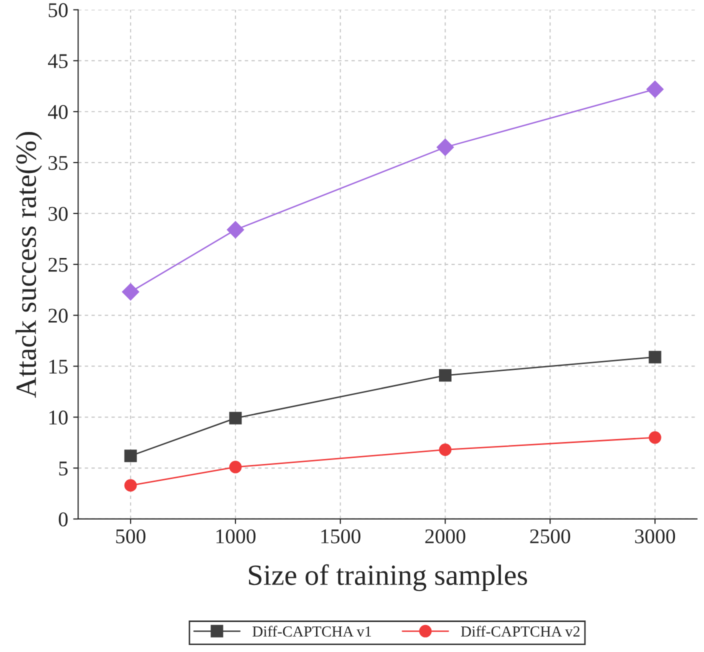  I want to click on x-axis-title: Size of training samples, so click(388, 578).